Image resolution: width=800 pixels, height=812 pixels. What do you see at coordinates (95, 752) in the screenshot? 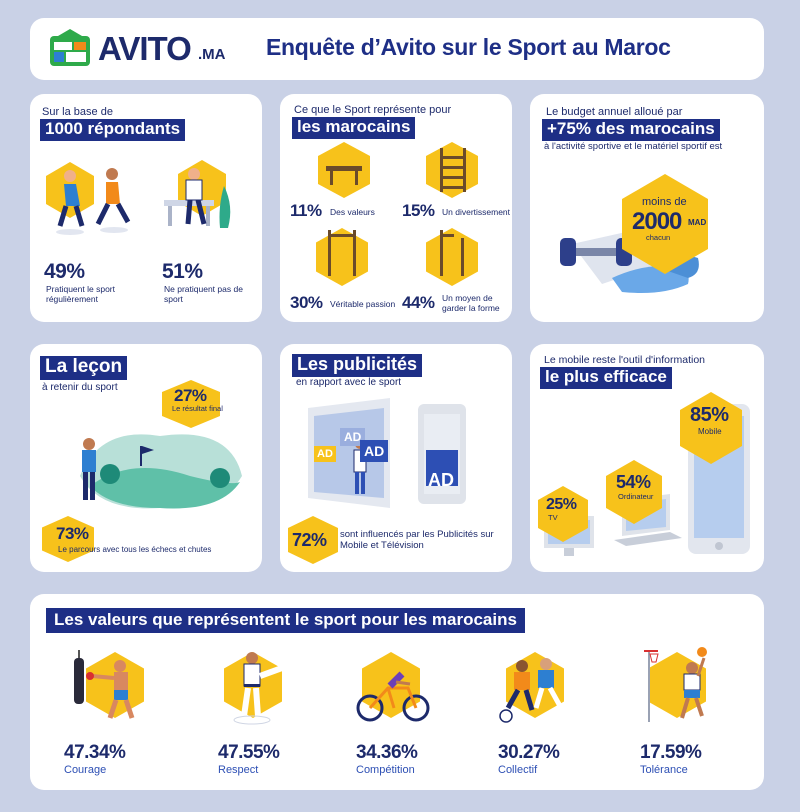
I see `courage-value: 47.34%` at bounding box center [95, 752].